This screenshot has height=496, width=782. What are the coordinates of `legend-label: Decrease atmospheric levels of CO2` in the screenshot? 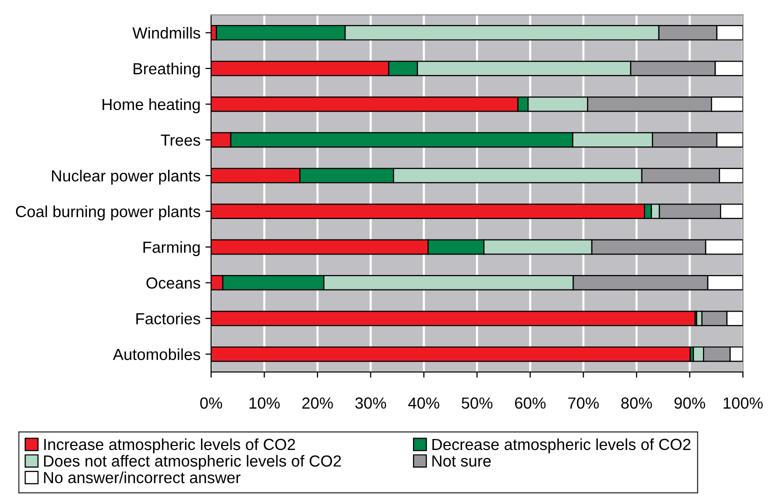 It's located at (561, 446).